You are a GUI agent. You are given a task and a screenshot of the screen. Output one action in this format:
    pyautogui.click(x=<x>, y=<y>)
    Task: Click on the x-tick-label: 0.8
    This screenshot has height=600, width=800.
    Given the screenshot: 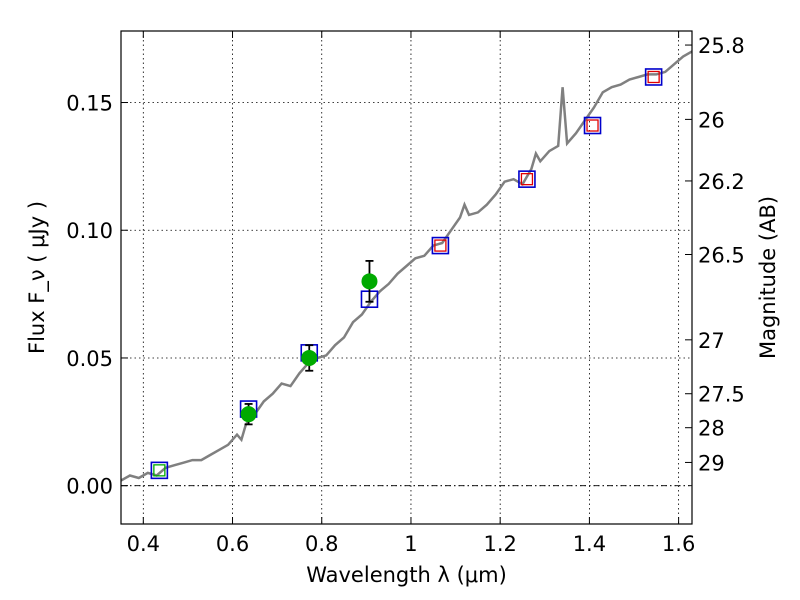 What is the action you would take?
    pyautogui.click(x=321, y=544)
    